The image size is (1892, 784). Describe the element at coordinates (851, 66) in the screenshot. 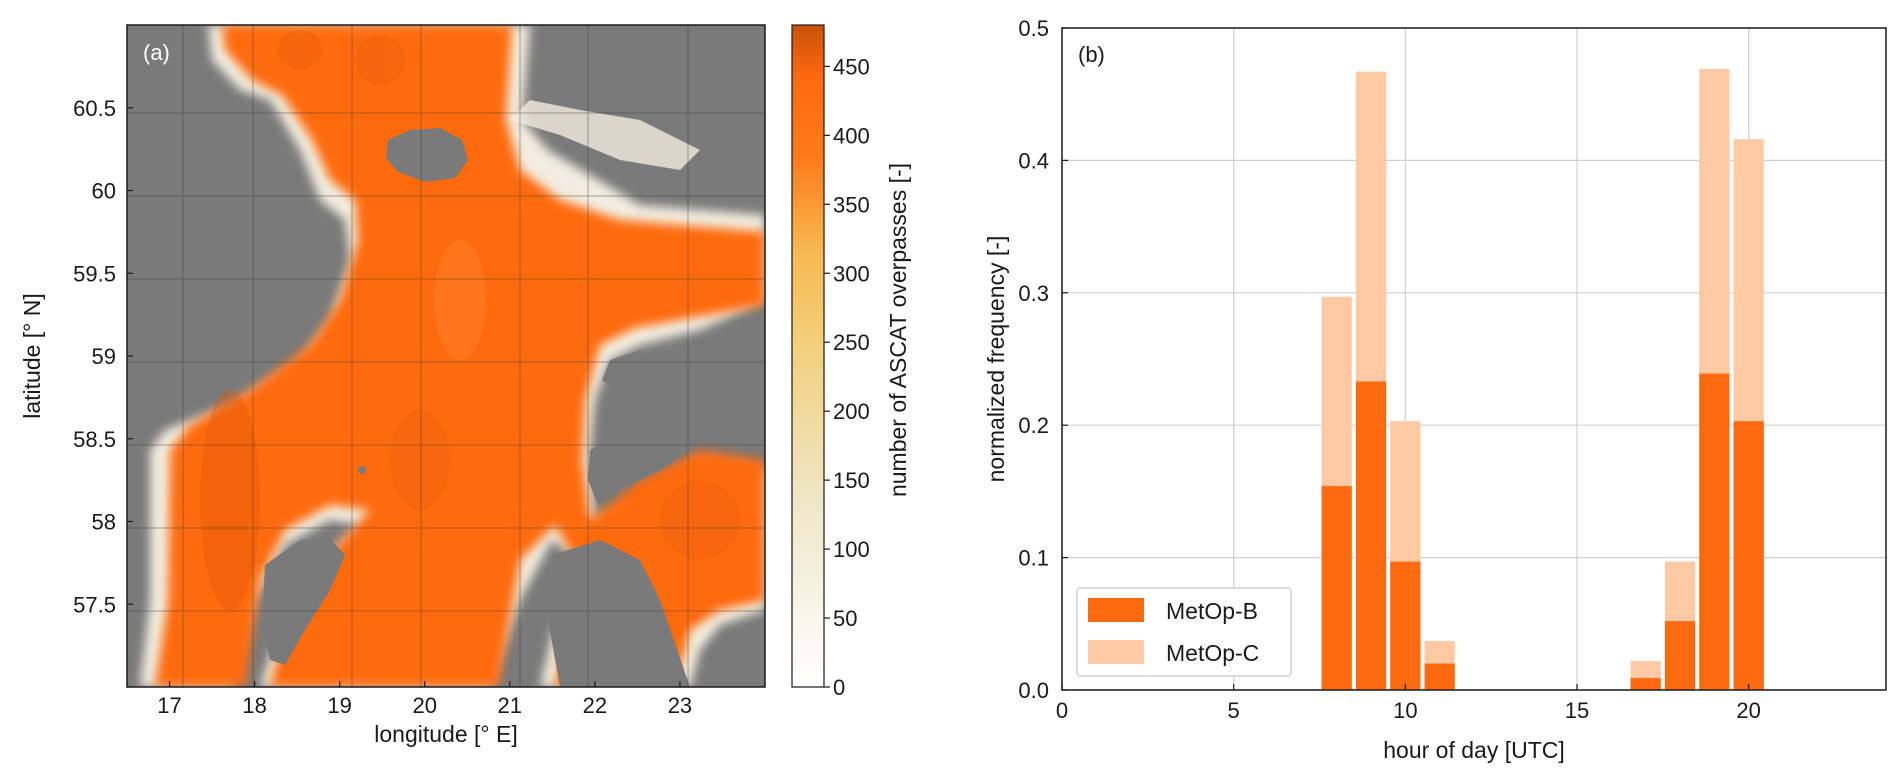

I see `colorbar-tick-label: 450` at that location.